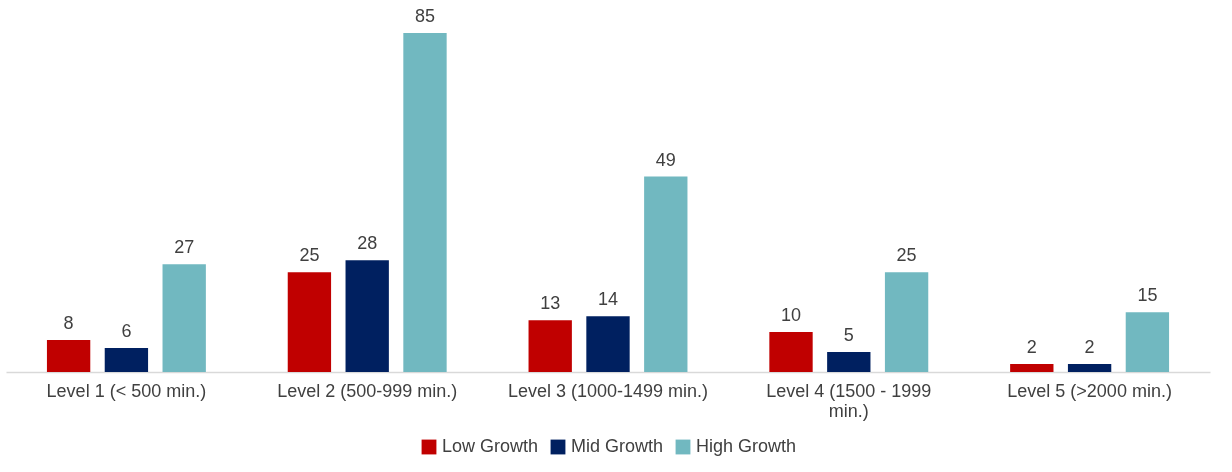  Describe the element at coordinates (126, 331) in the screenshot. I see `data-label: 6` at that location.